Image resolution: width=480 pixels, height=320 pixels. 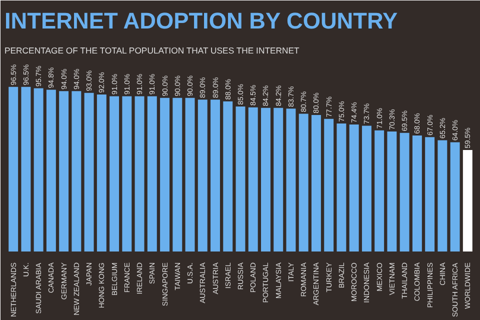 I want to click on chart-subtitle: PERCENTAGE OF THE TOTAL POPULATION THAT USES THE INTERNET, so click(x=152, y=51).